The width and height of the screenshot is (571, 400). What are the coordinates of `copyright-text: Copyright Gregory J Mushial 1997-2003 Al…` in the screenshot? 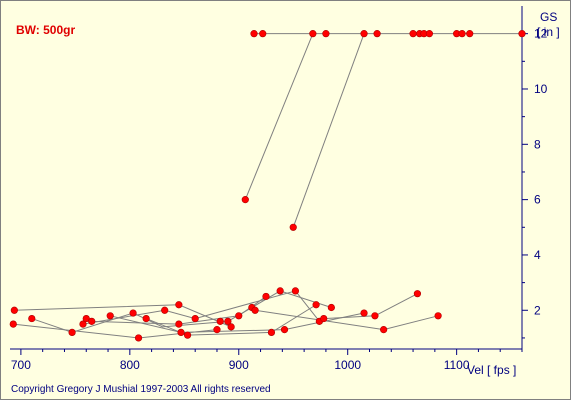 It's located at (141, 389).